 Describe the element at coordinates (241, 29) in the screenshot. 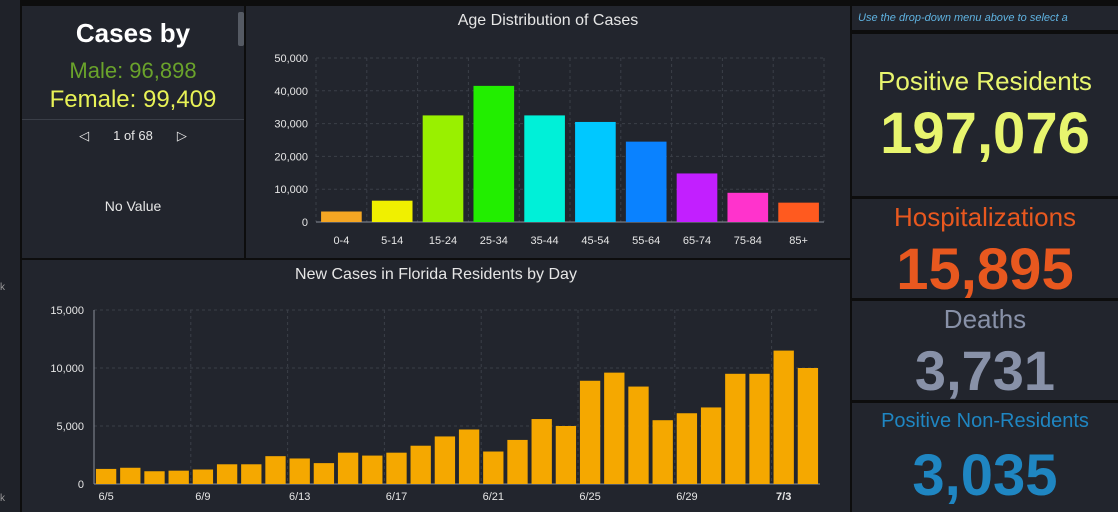

I see `scrollbar-thumb` at that location.